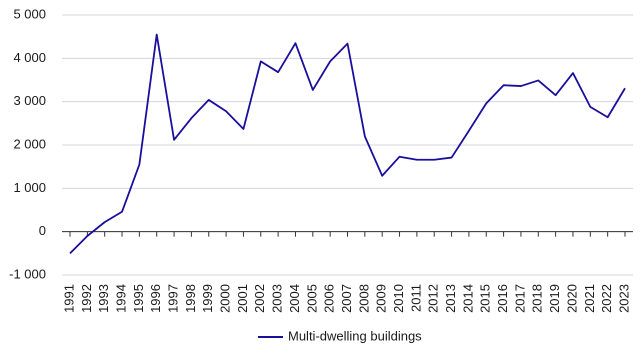 This screenshot has width=643, height=357. What do you see at coordinates (537, 298) in the screenshot?
I see `x-tick-label: 2018` at bounding box center [537, 298].